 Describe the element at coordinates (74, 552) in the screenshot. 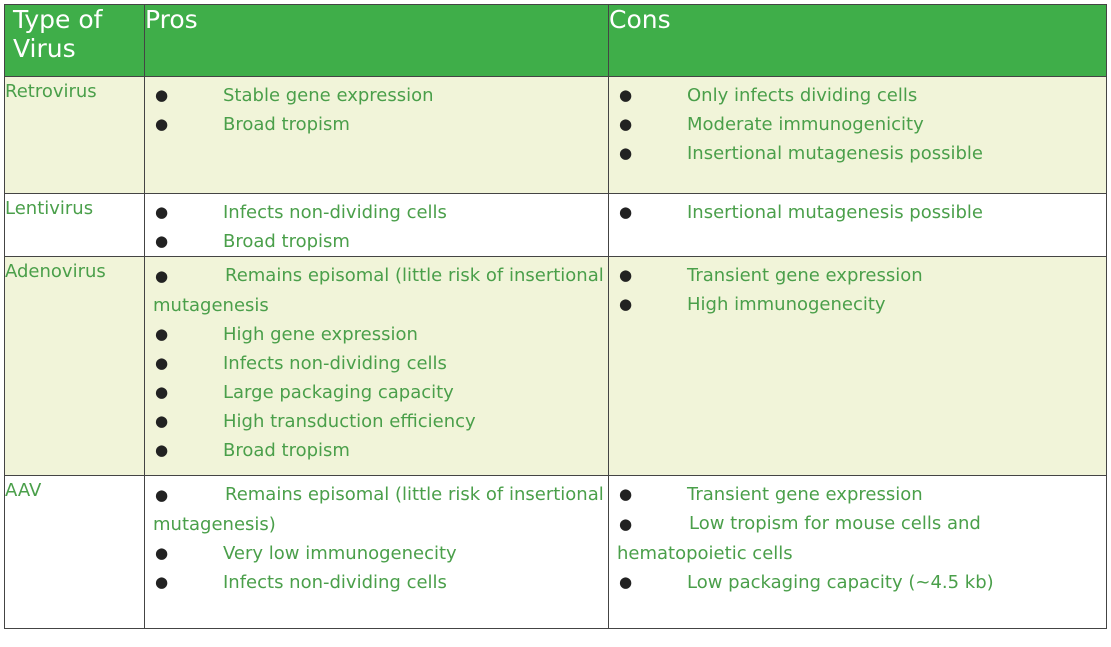

I see `virus-type-cell: AAV` at that location.